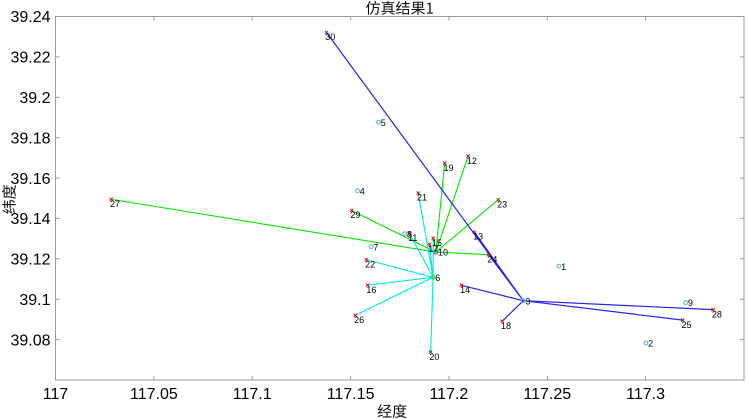 The height and width of the screenshot is (419, 748). Describe the element at coordinates (56, 394) in the screenshot. I see `svg-text: 117` at that location.